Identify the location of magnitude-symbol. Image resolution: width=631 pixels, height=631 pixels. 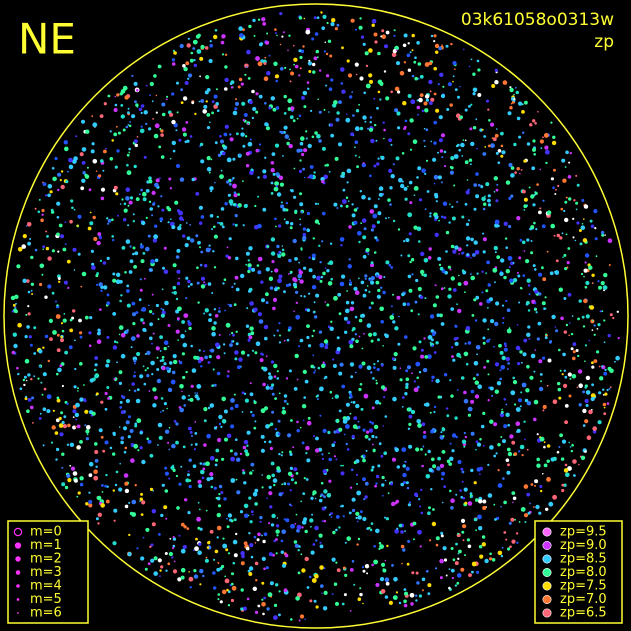
(18, 532).